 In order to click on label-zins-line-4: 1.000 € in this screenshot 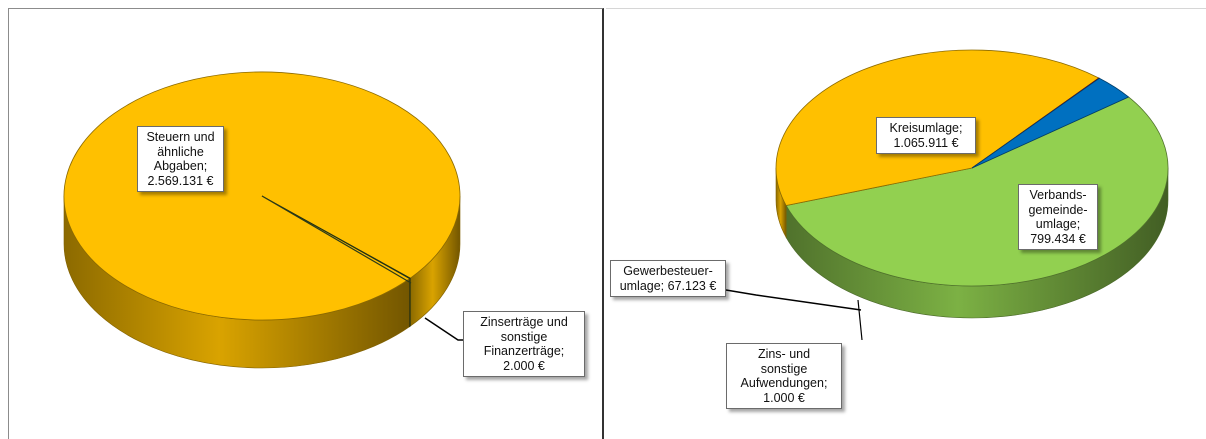, I will do `click(784, 397)`.